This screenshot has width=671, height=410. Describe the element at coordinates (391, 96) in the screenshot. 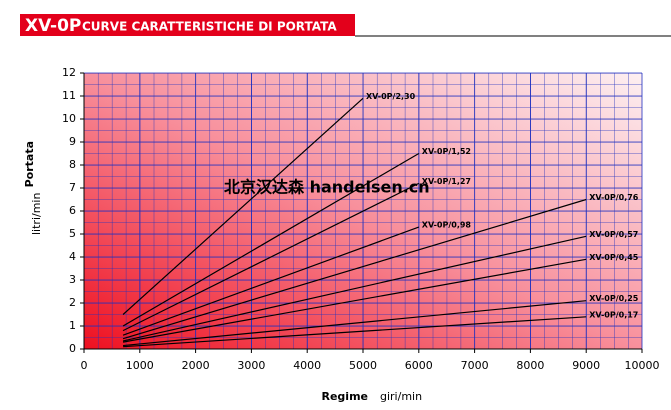

I see `series-label: XV-0P/2,30` at that location.